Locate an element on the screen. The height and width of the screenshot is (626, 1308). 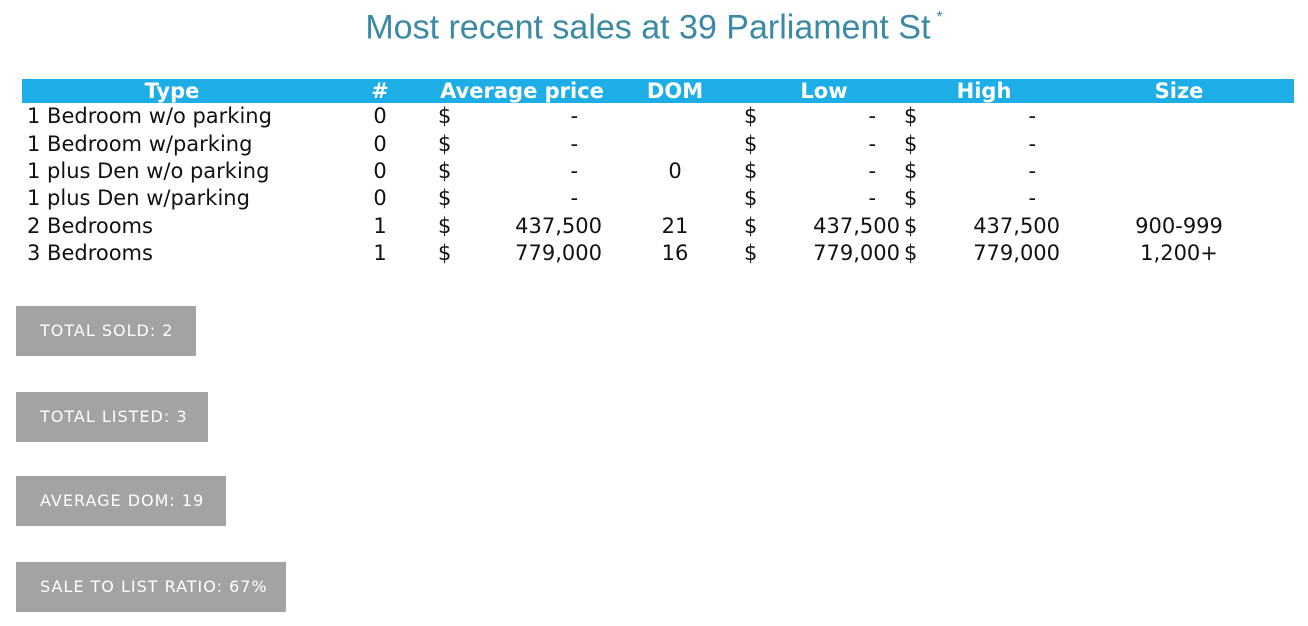
column-header-count: # is located at coordinates (380, 91).